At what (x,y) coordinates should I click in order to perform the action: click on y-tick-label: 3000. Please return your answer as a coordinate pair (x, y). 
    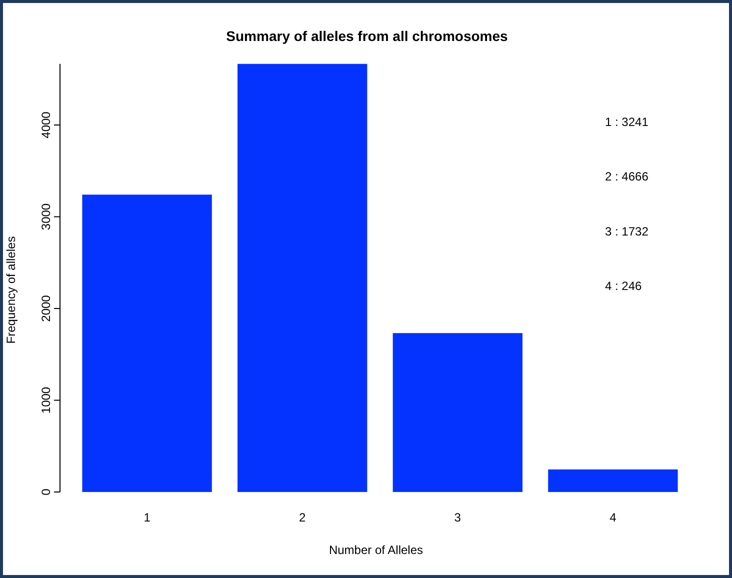
    Looking at the image, I should click on (46, 216).